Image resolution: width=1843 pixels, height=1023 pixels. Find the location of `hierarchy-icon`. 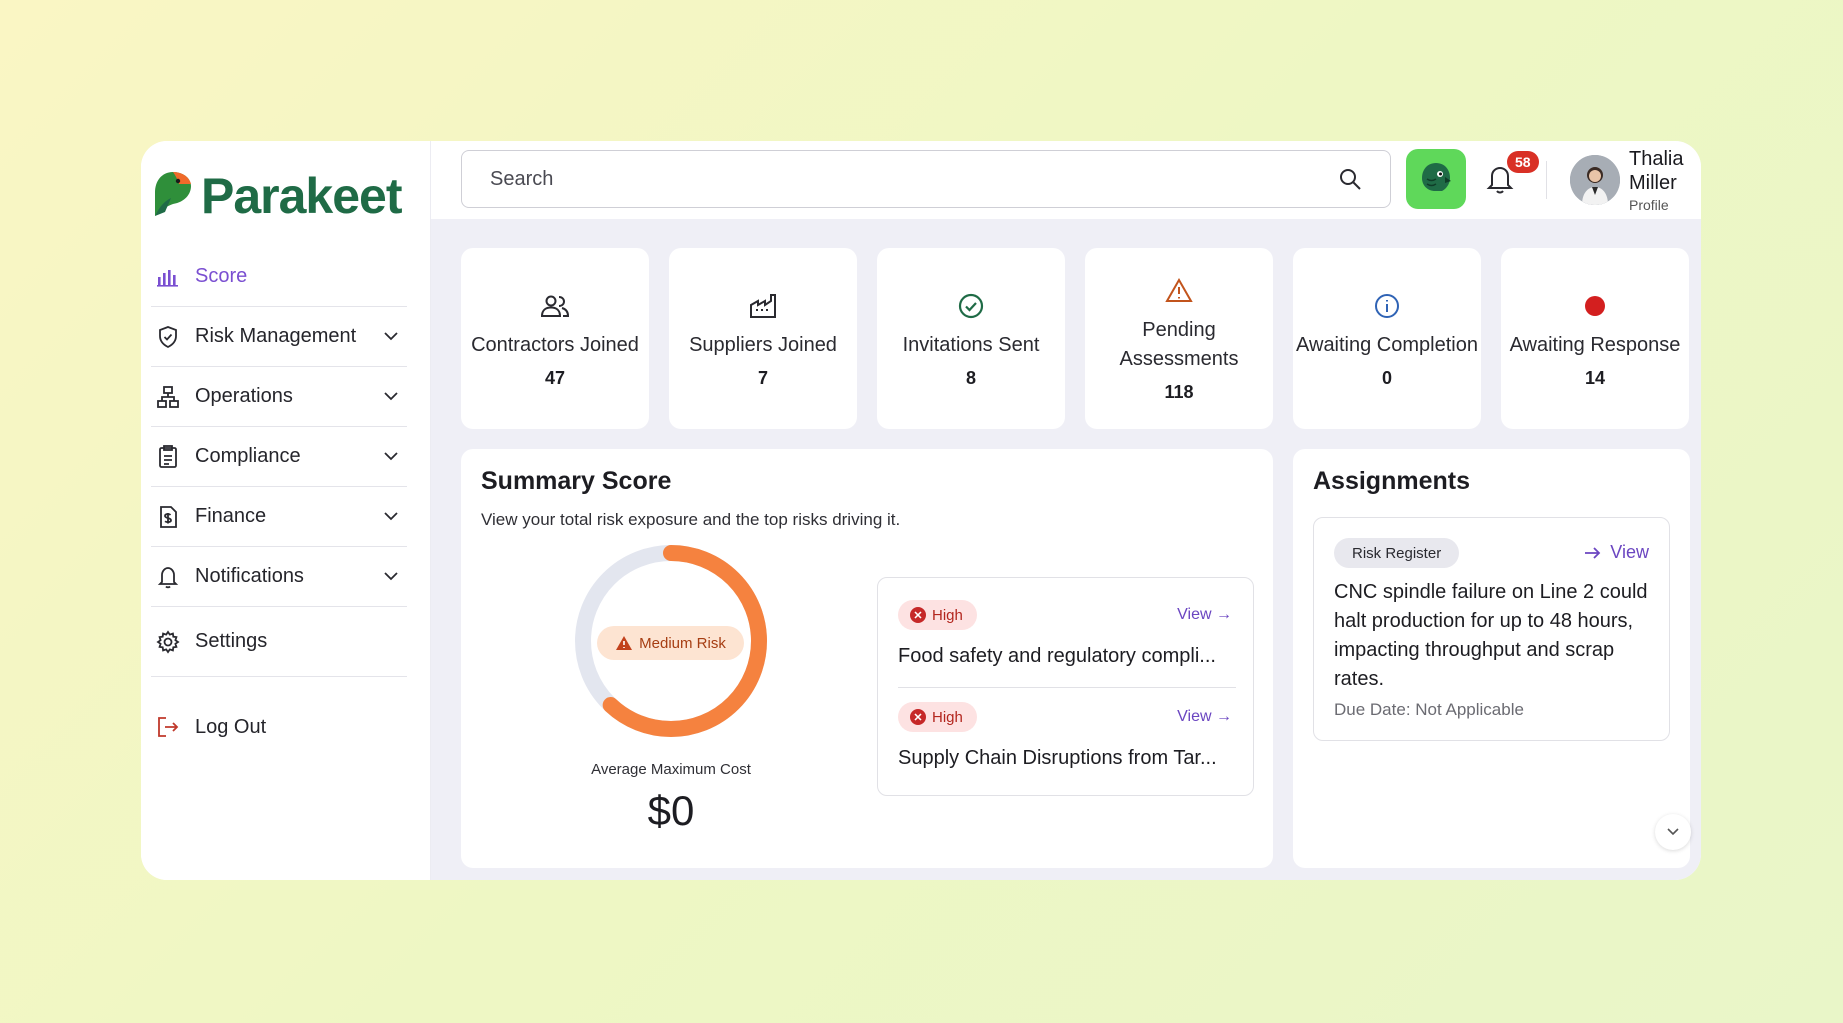

hierarchy-icon is located at coordinates (168, 397).